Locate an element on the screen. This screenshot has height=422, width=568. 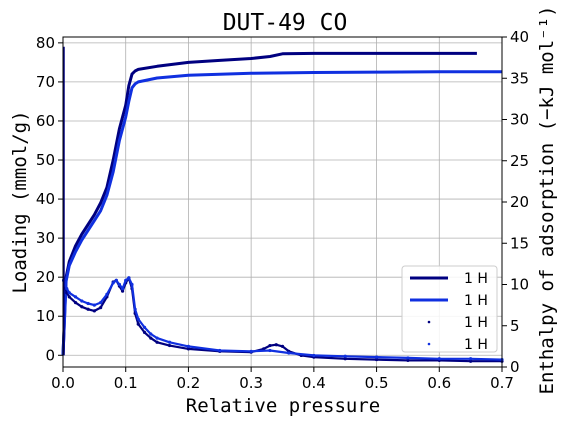
y-right-tick-label: 40 is located at coordinates (519, 37).